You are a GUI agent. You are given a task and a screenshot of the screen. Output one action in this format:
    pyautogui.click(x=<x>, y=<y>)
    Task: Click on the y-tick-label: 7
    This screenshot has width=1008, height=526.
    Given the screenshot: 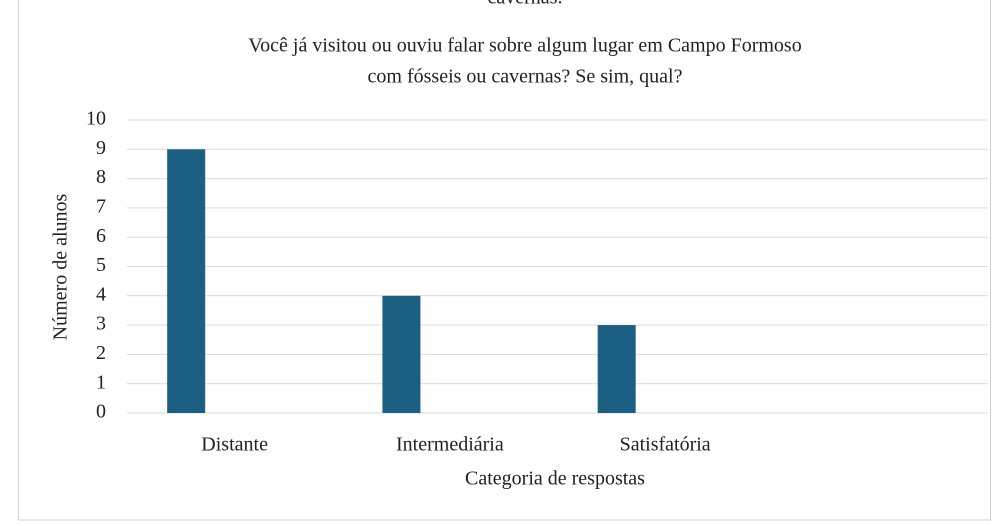 What is the action you would take?
    pyautogui.click(x=101, y=206)
    